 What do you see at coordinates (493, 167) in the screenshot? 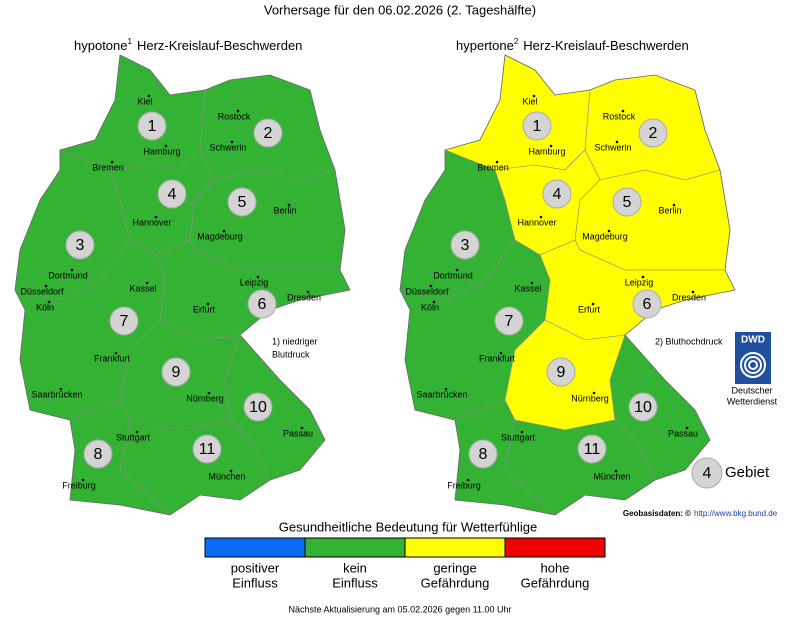
I see `city-label: Bremen` at bounding box center [493, 167].